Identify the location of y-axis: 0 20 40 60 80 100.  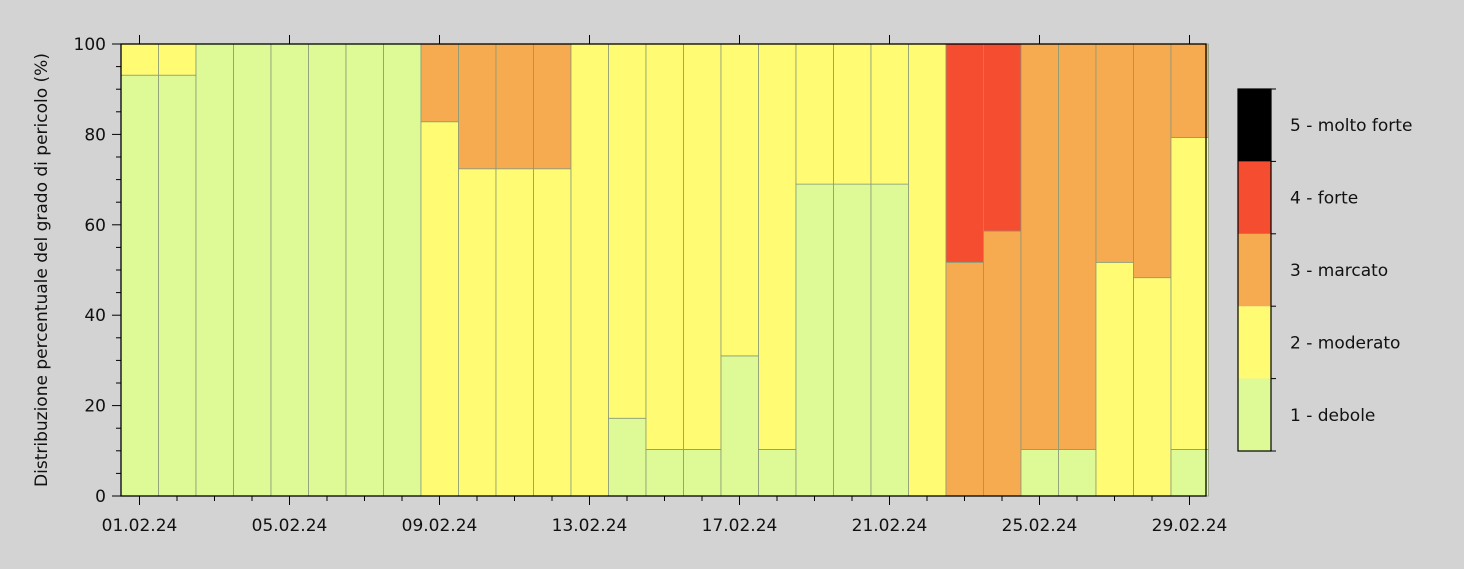
(97, 271).